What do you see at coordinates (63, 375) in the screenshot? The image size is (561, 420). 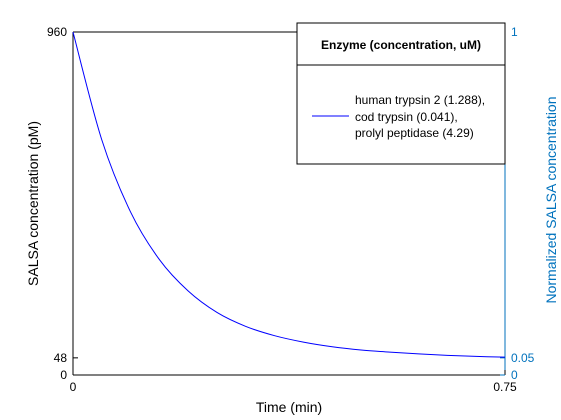 I see `left-y-tick-label: 0` at bounding box center [63, 375].